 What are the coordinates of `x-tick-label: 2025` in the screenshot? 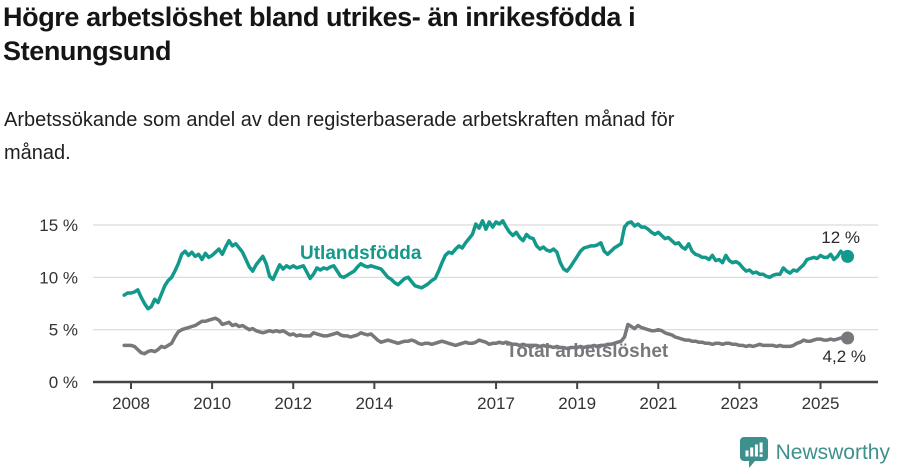 It's located at (821, 403).